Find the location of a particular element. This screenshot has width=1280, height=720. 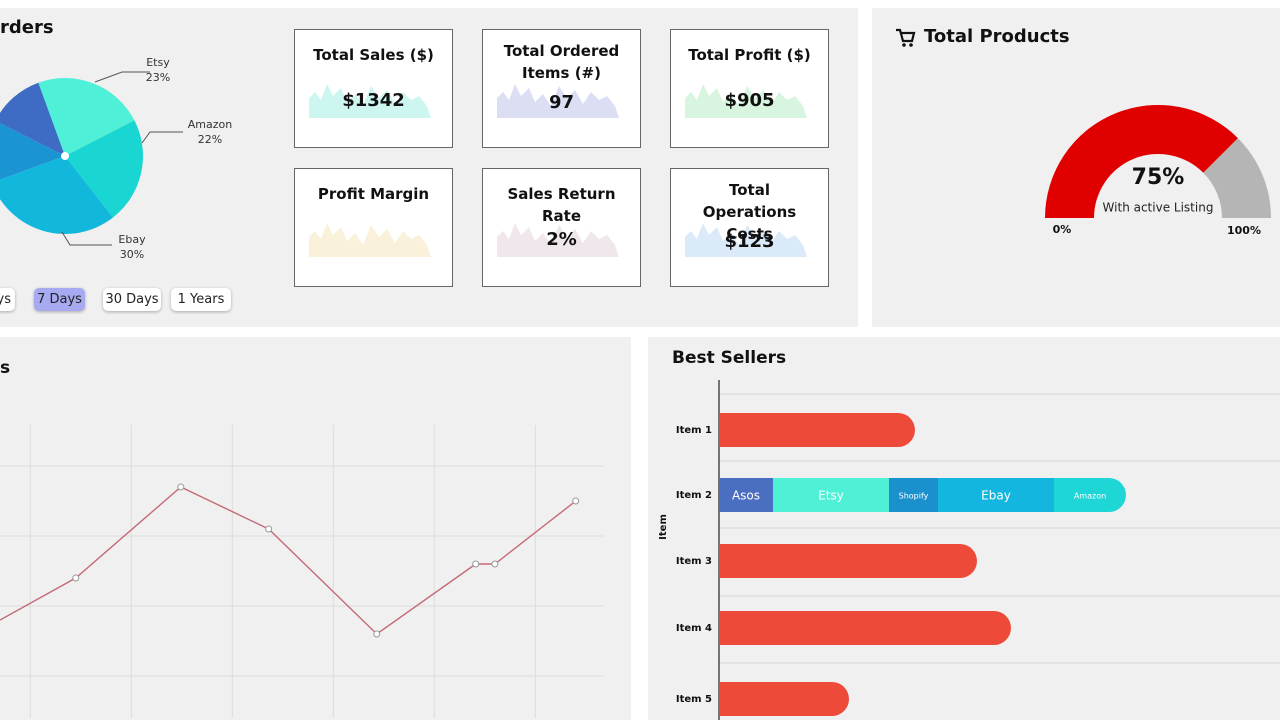

kpi-card: Total Ordered Items (#) 97 is located at coordinates (561, 88).